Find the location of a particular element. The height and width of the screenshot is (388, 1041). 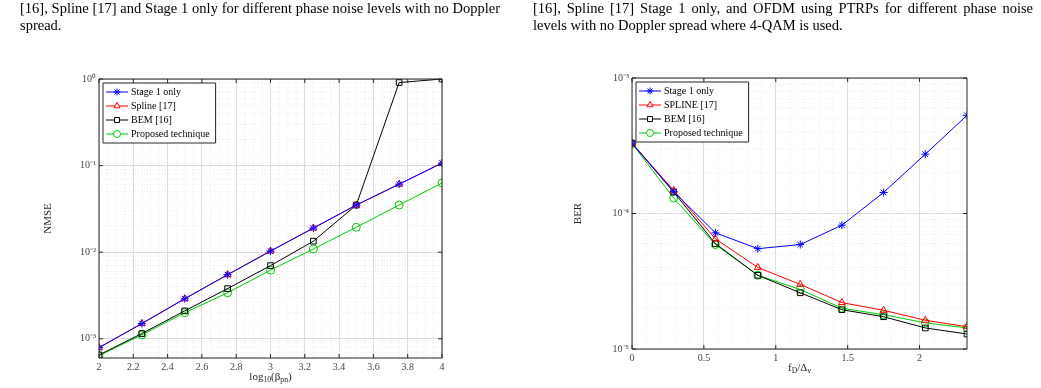

x-tick-label: 0.5 is located at coordinates (704, 357).